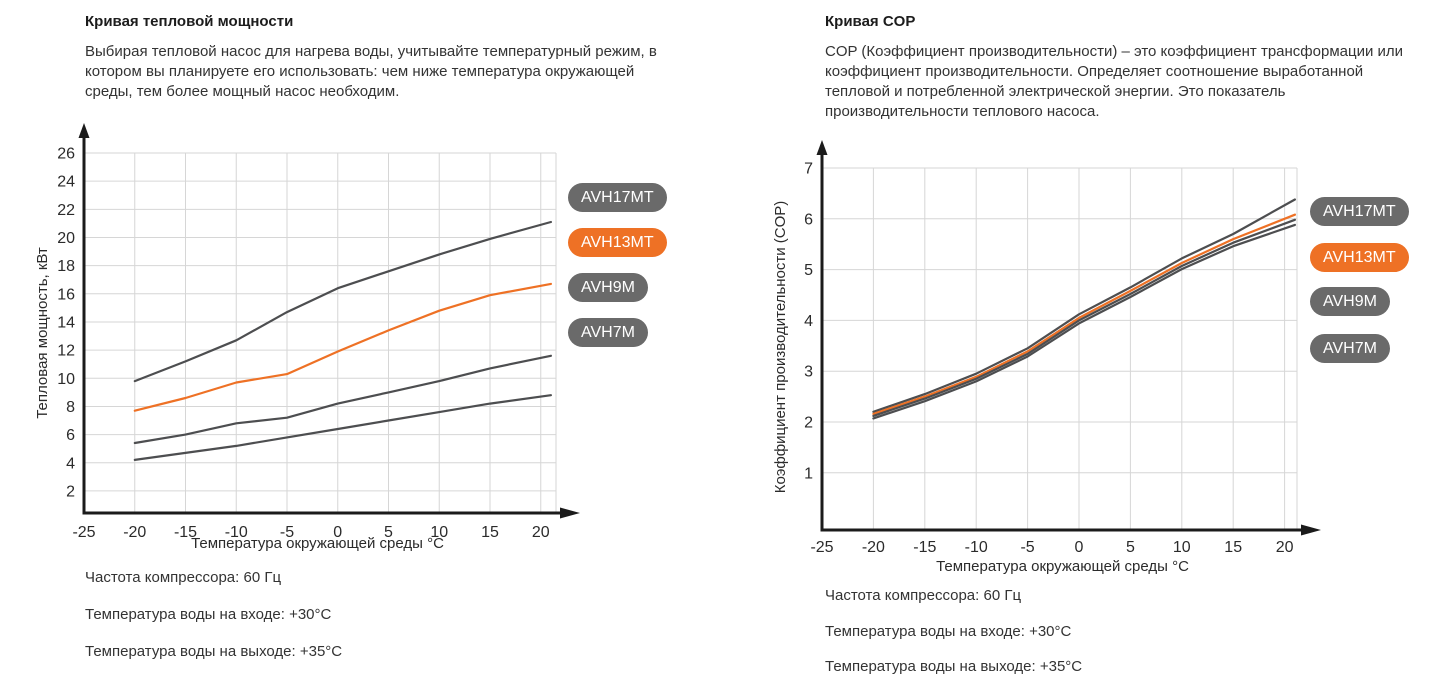 Image resolution: width=1440 pixels, height=697 pixels. What do you see at coordinates (183, 577) in the screenshot?
I see `note-compressor-frequency-left: Частота компрессора: 60 Гц` at bounding box center [183, 577].